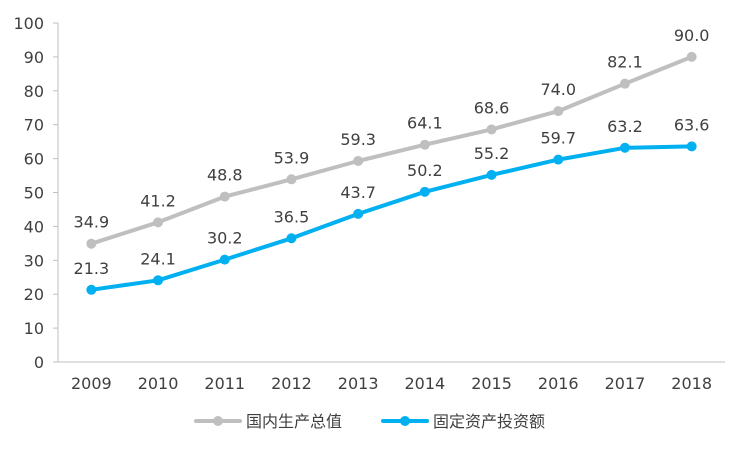  Describe the element at coordinates (225, 238) in the screenshot. I see `data-label-1: 30.2` at that location.